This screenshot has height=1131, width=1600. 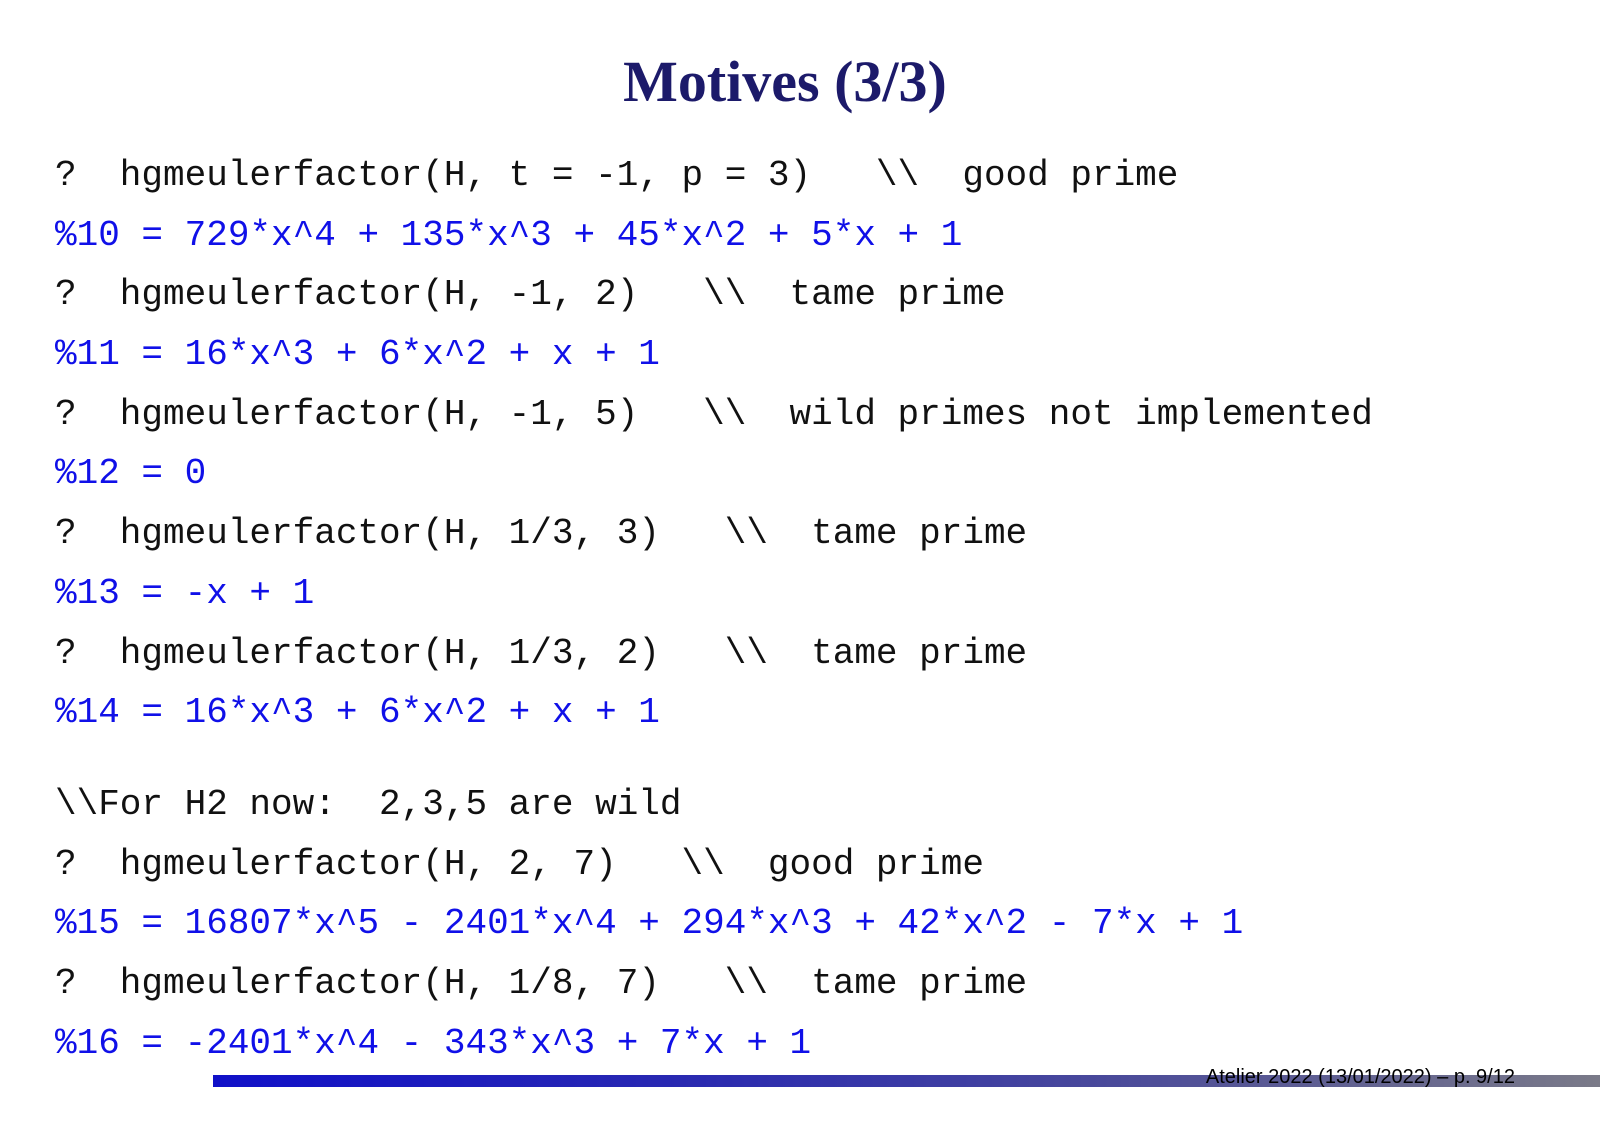 I want to click on gp-output-line: %13 = -x + 1, so click(x=185, y=593).